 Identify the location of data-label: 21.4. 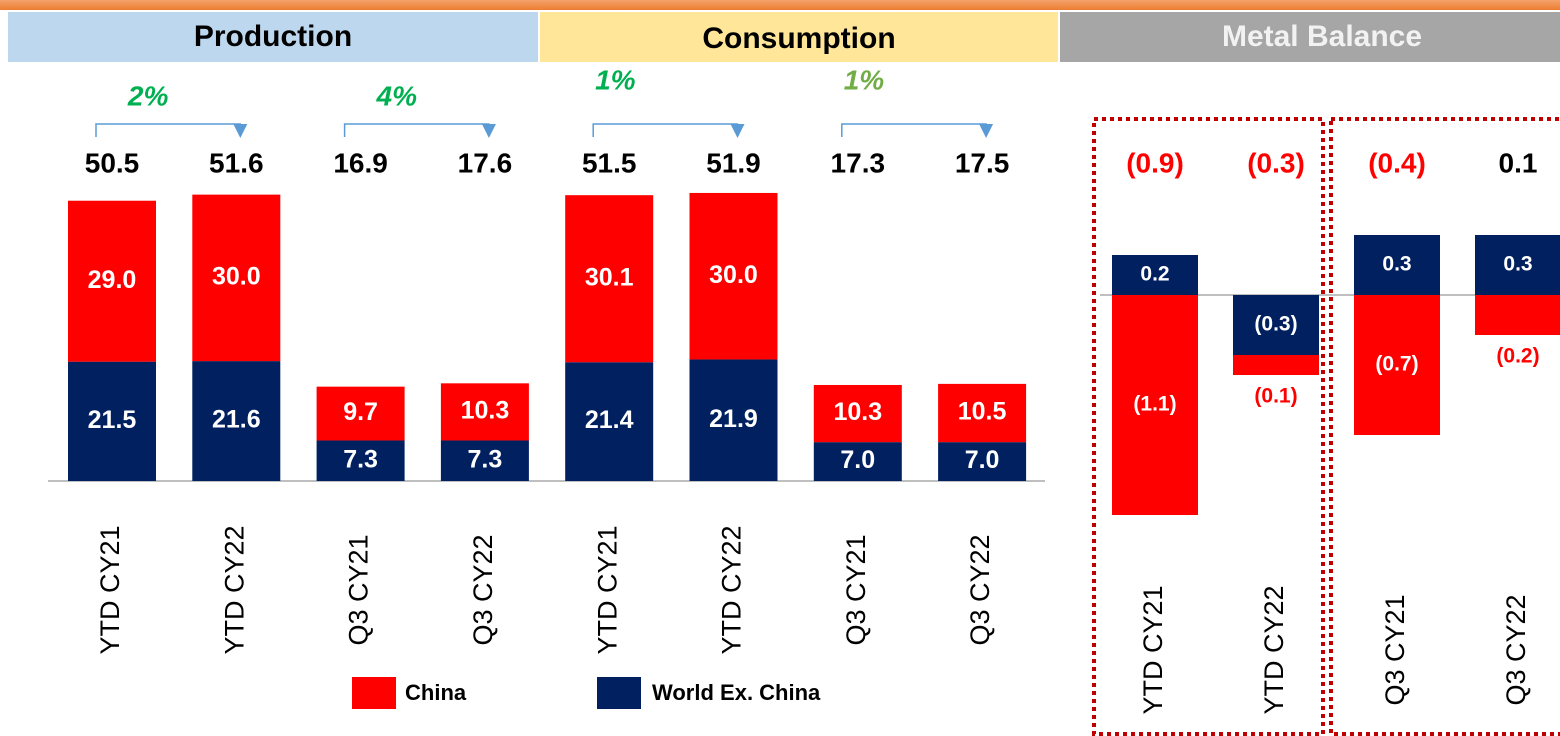
(609, 420).